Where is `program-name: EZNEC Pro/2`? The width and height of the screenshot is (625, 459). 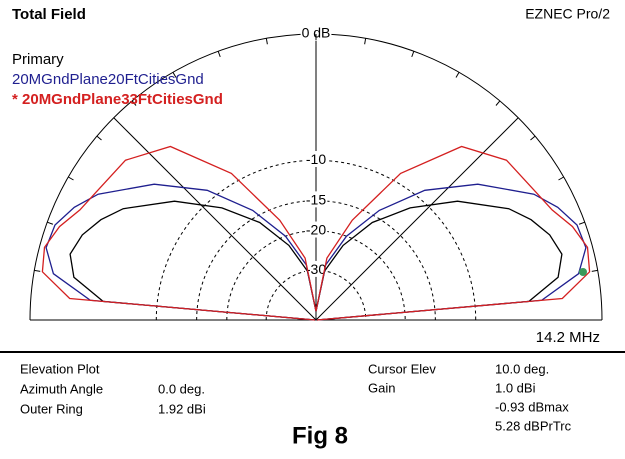
program-name: EZNEC Pro/2 is located at coordinates (567, 14).